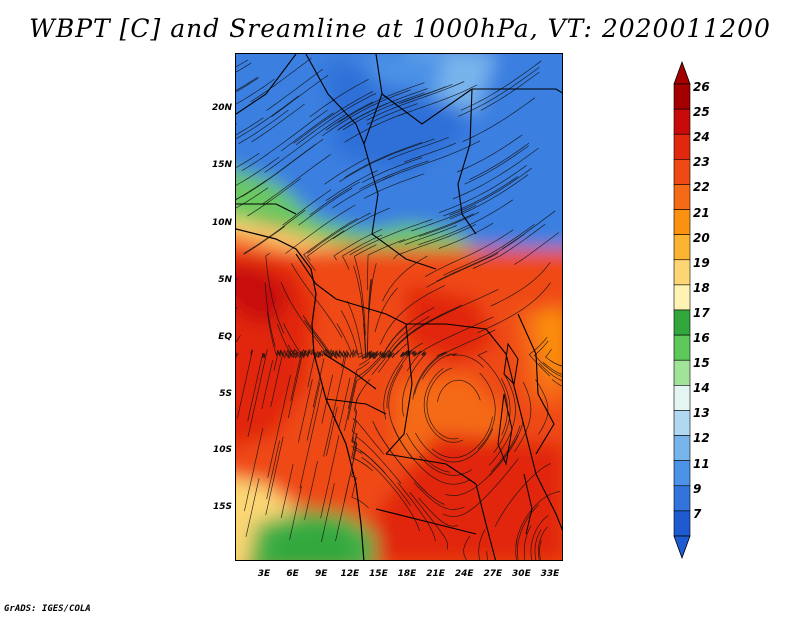 The width and height of the screenshot is (800, 618). What do you see at coordinates (701, 312) in the screenshot?
I see `colorbar-label: 17` at bounding box center [701, 312].